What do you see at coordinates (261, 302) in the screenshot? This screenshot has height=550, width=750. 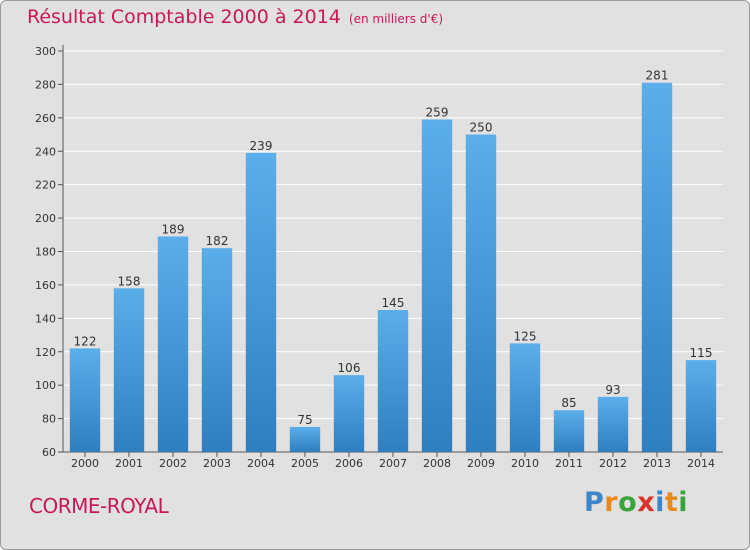 I see `bar-2004` at bounding box center [261, 302].